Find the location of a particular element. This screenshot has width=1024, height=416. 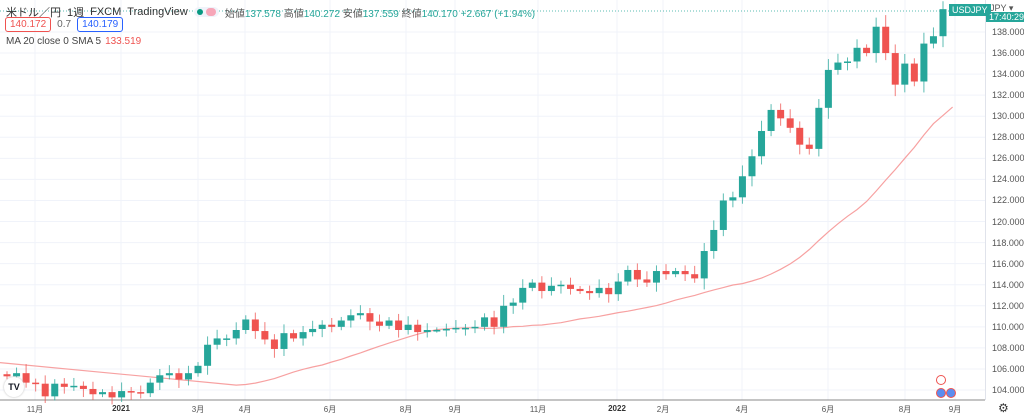

symbol-name: 米ドル／円 is located at coordinates (33, 13).